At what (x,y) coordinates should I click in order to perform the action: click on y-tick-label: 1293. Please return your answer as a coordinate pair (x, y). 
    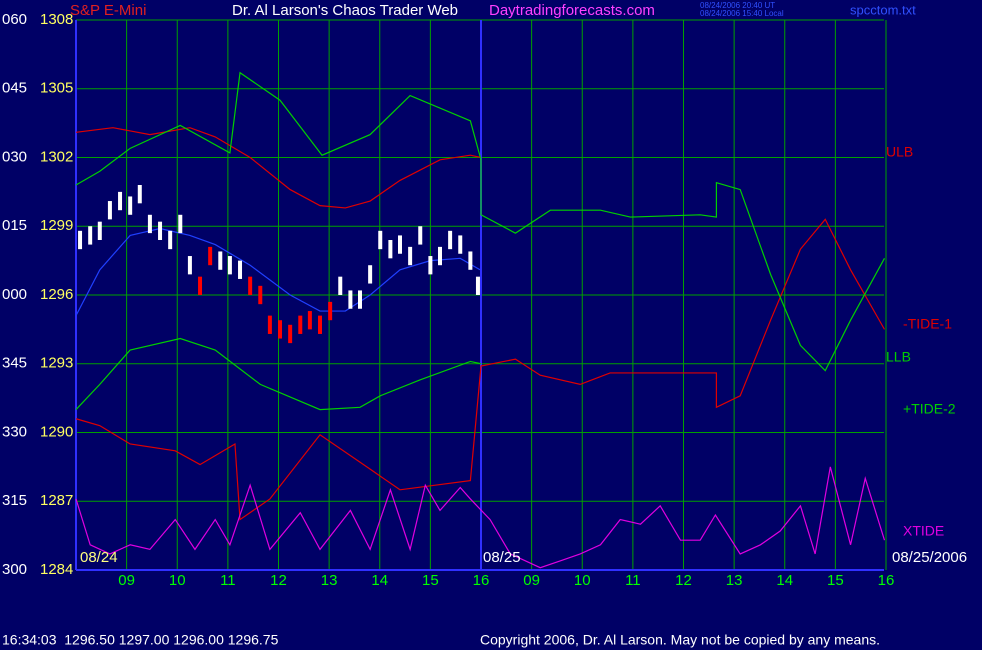
    Looking at the image, I should click on (56, 363).